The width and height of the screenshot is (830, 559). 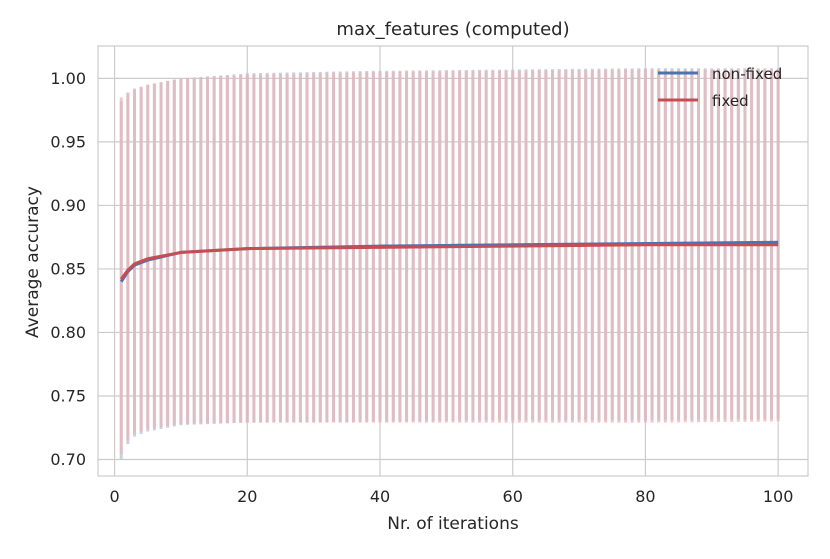 What do you see at coordinates (513, 496) in the screenshot?
I see `x-tick-label: 60` at bounding box center [513, 496].